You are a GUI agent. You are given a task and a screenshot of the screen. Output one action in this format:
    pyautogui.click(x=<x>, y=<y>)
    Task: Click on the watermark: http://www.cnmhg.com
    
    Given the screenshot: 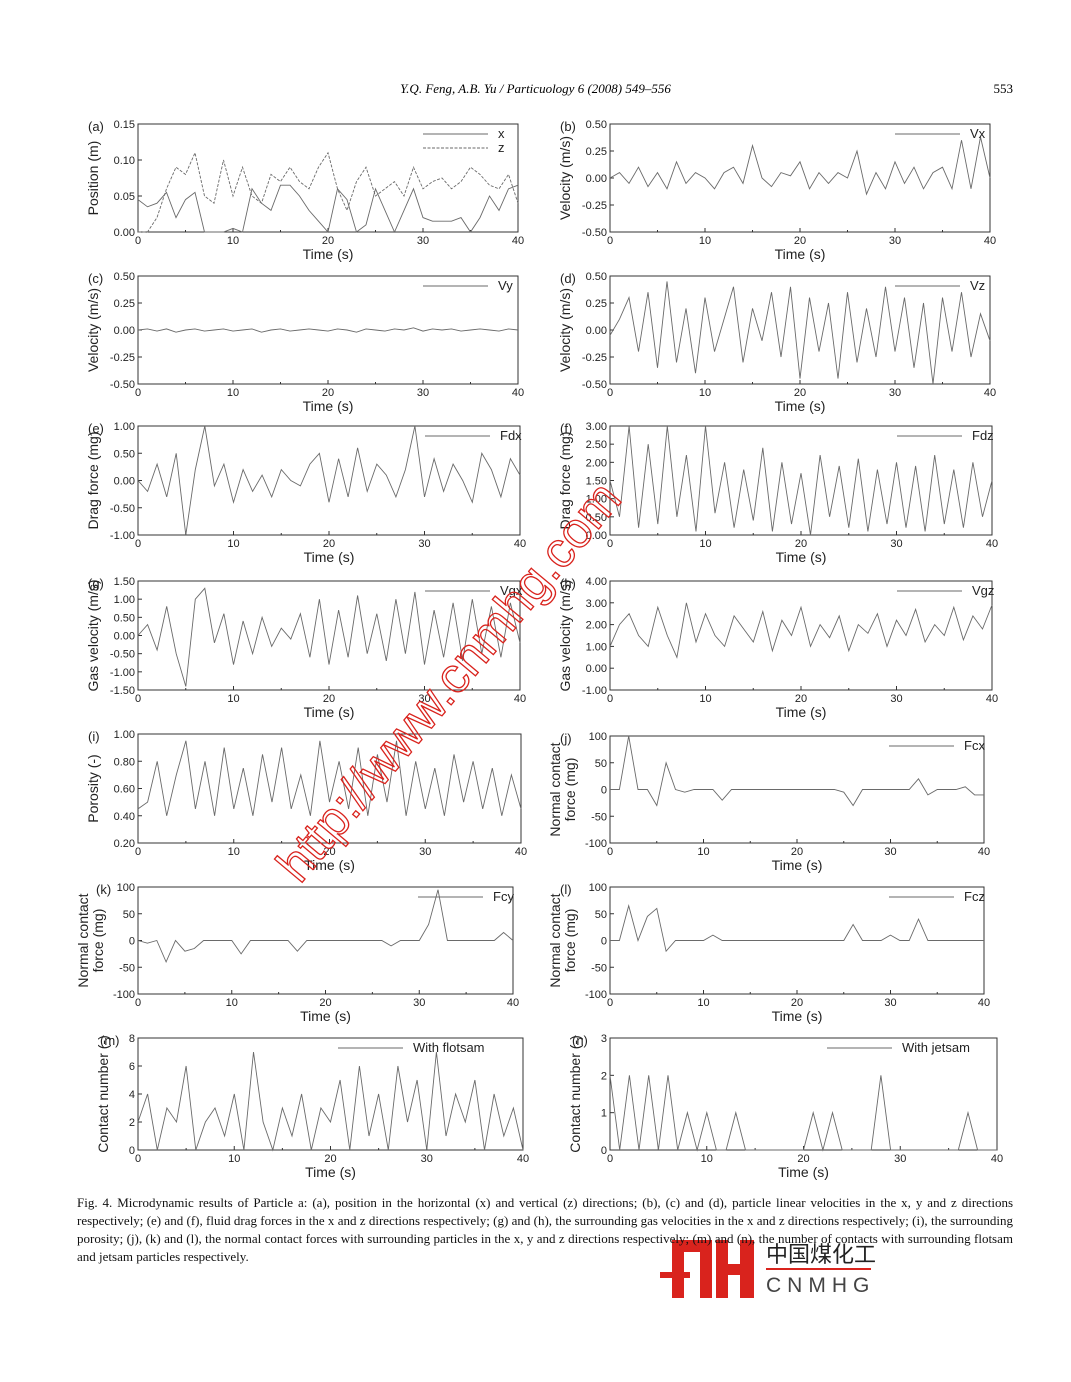 What is the action you would take?
    pyautogui.click(x=449, y=681)
    